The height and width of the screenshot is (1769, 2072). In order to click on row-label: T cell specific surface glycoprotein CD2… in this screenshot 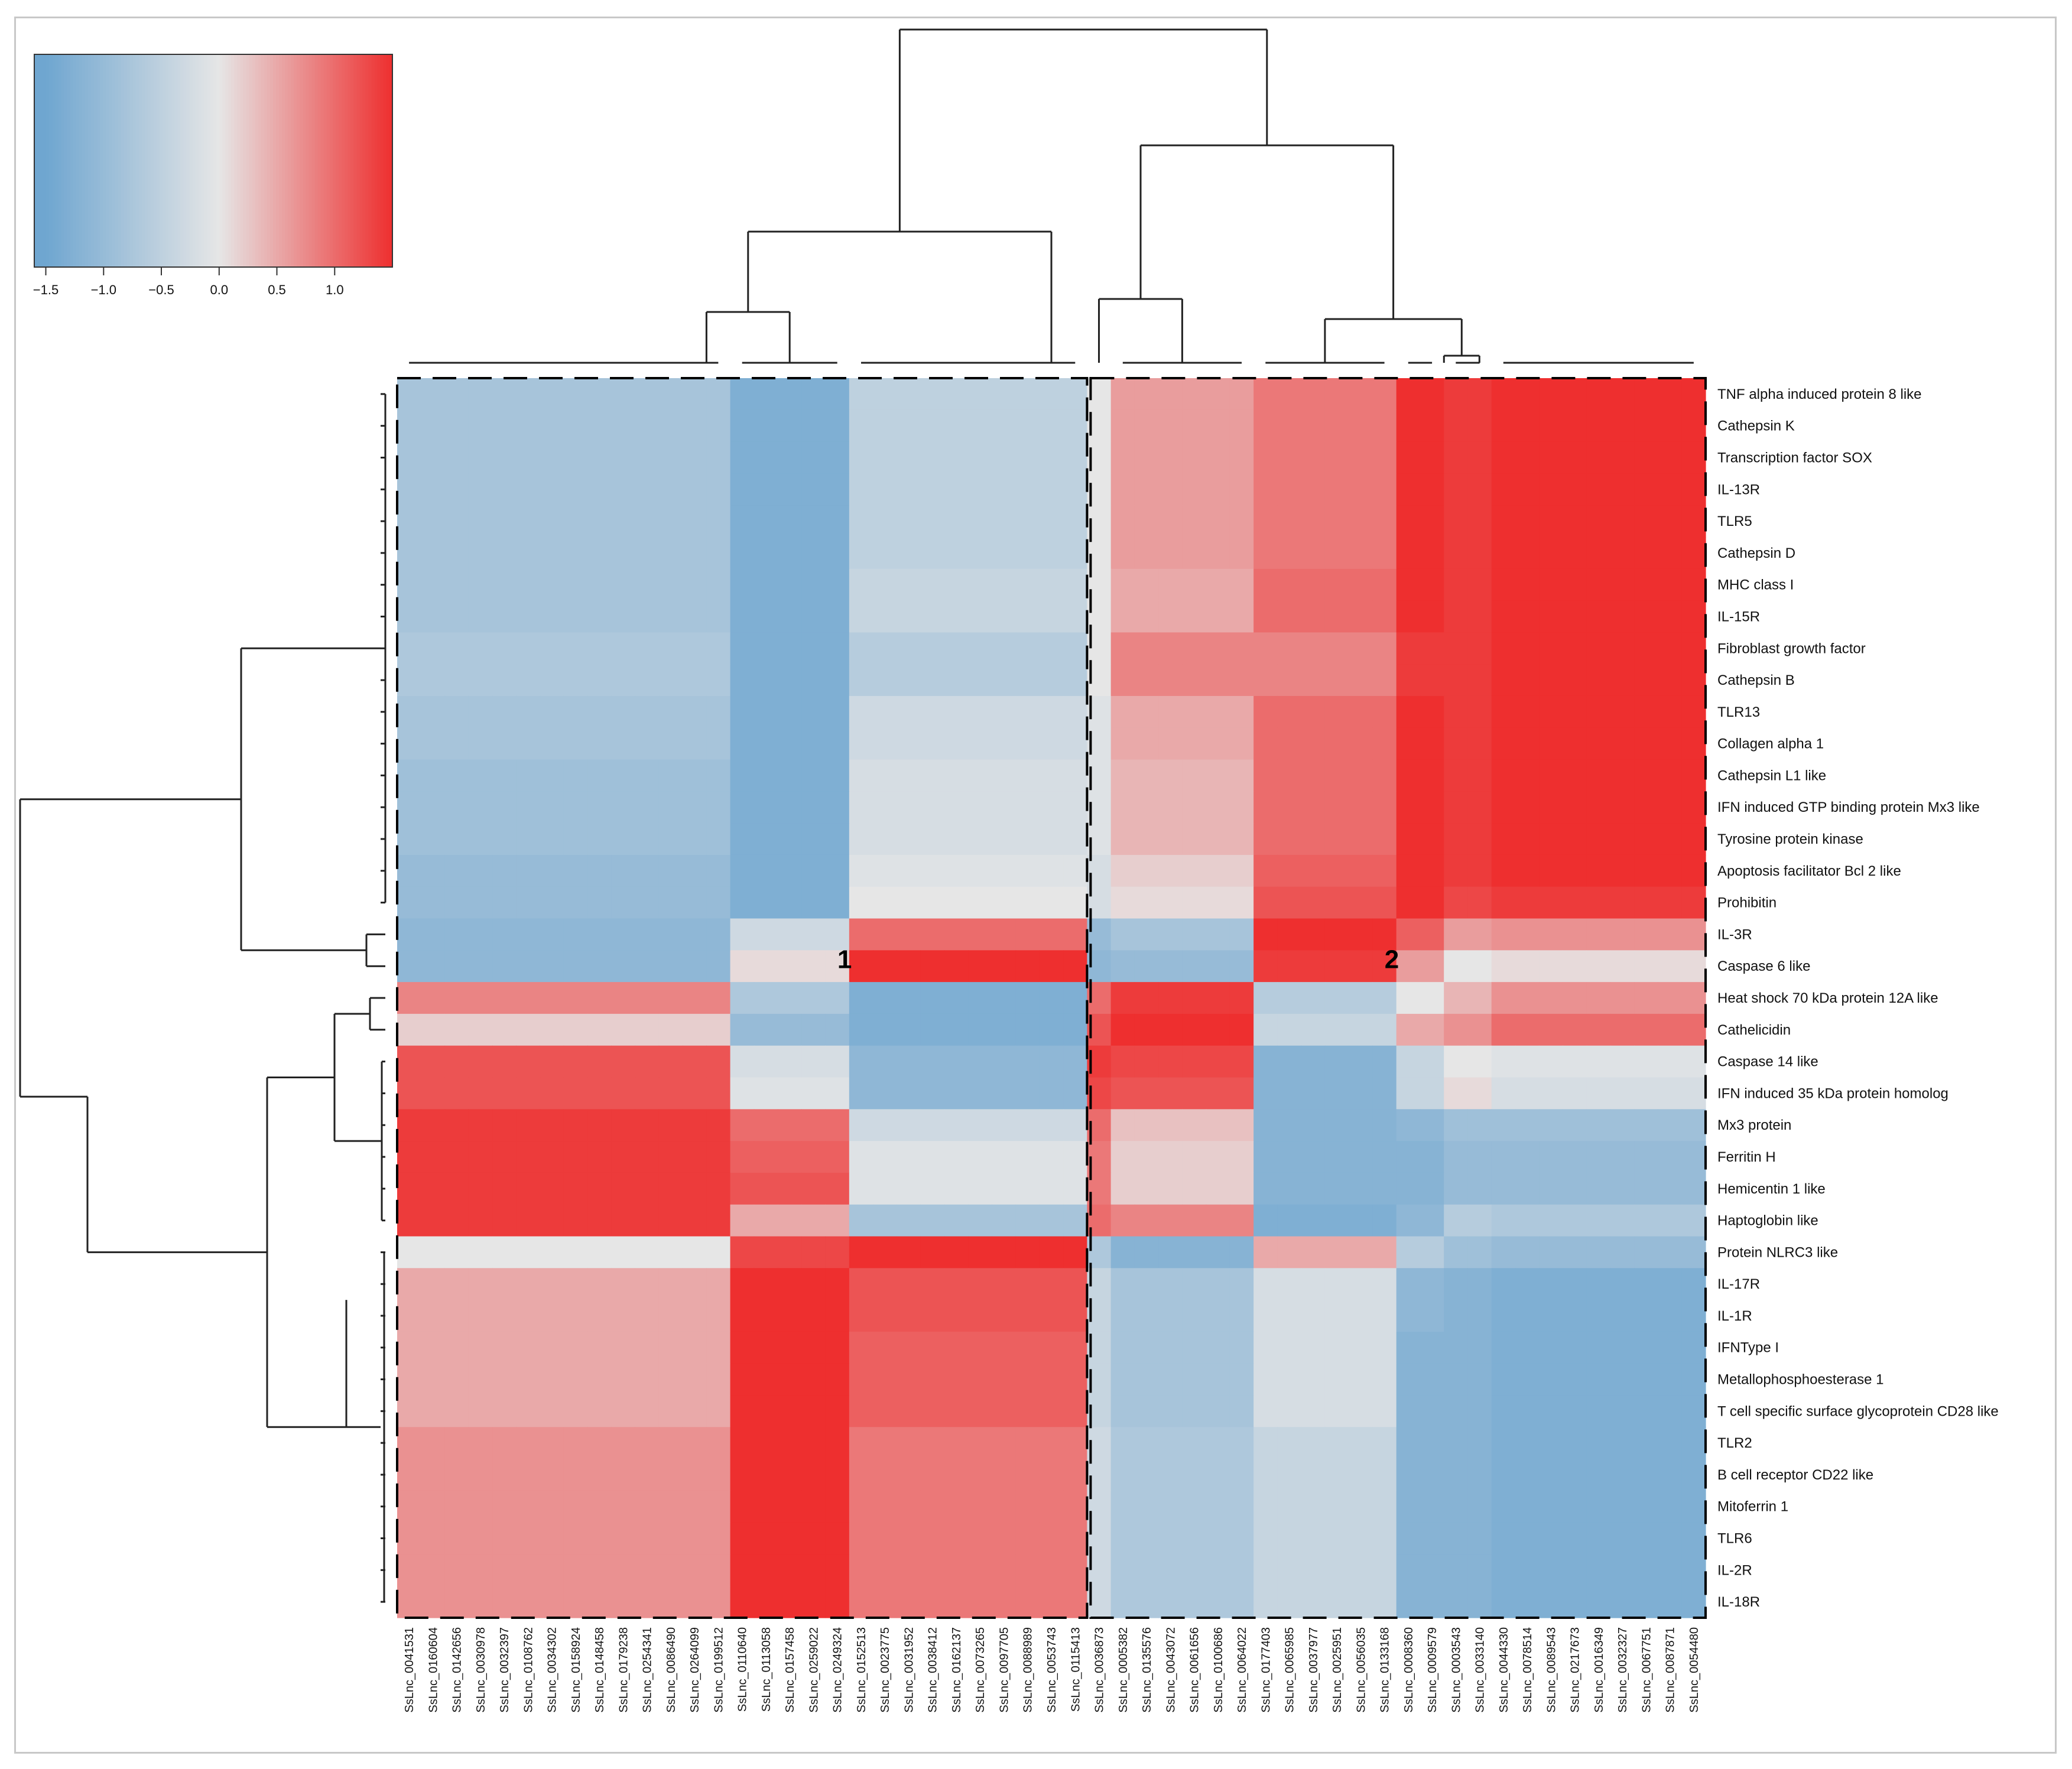, I will do `click(1858, 1411)`.